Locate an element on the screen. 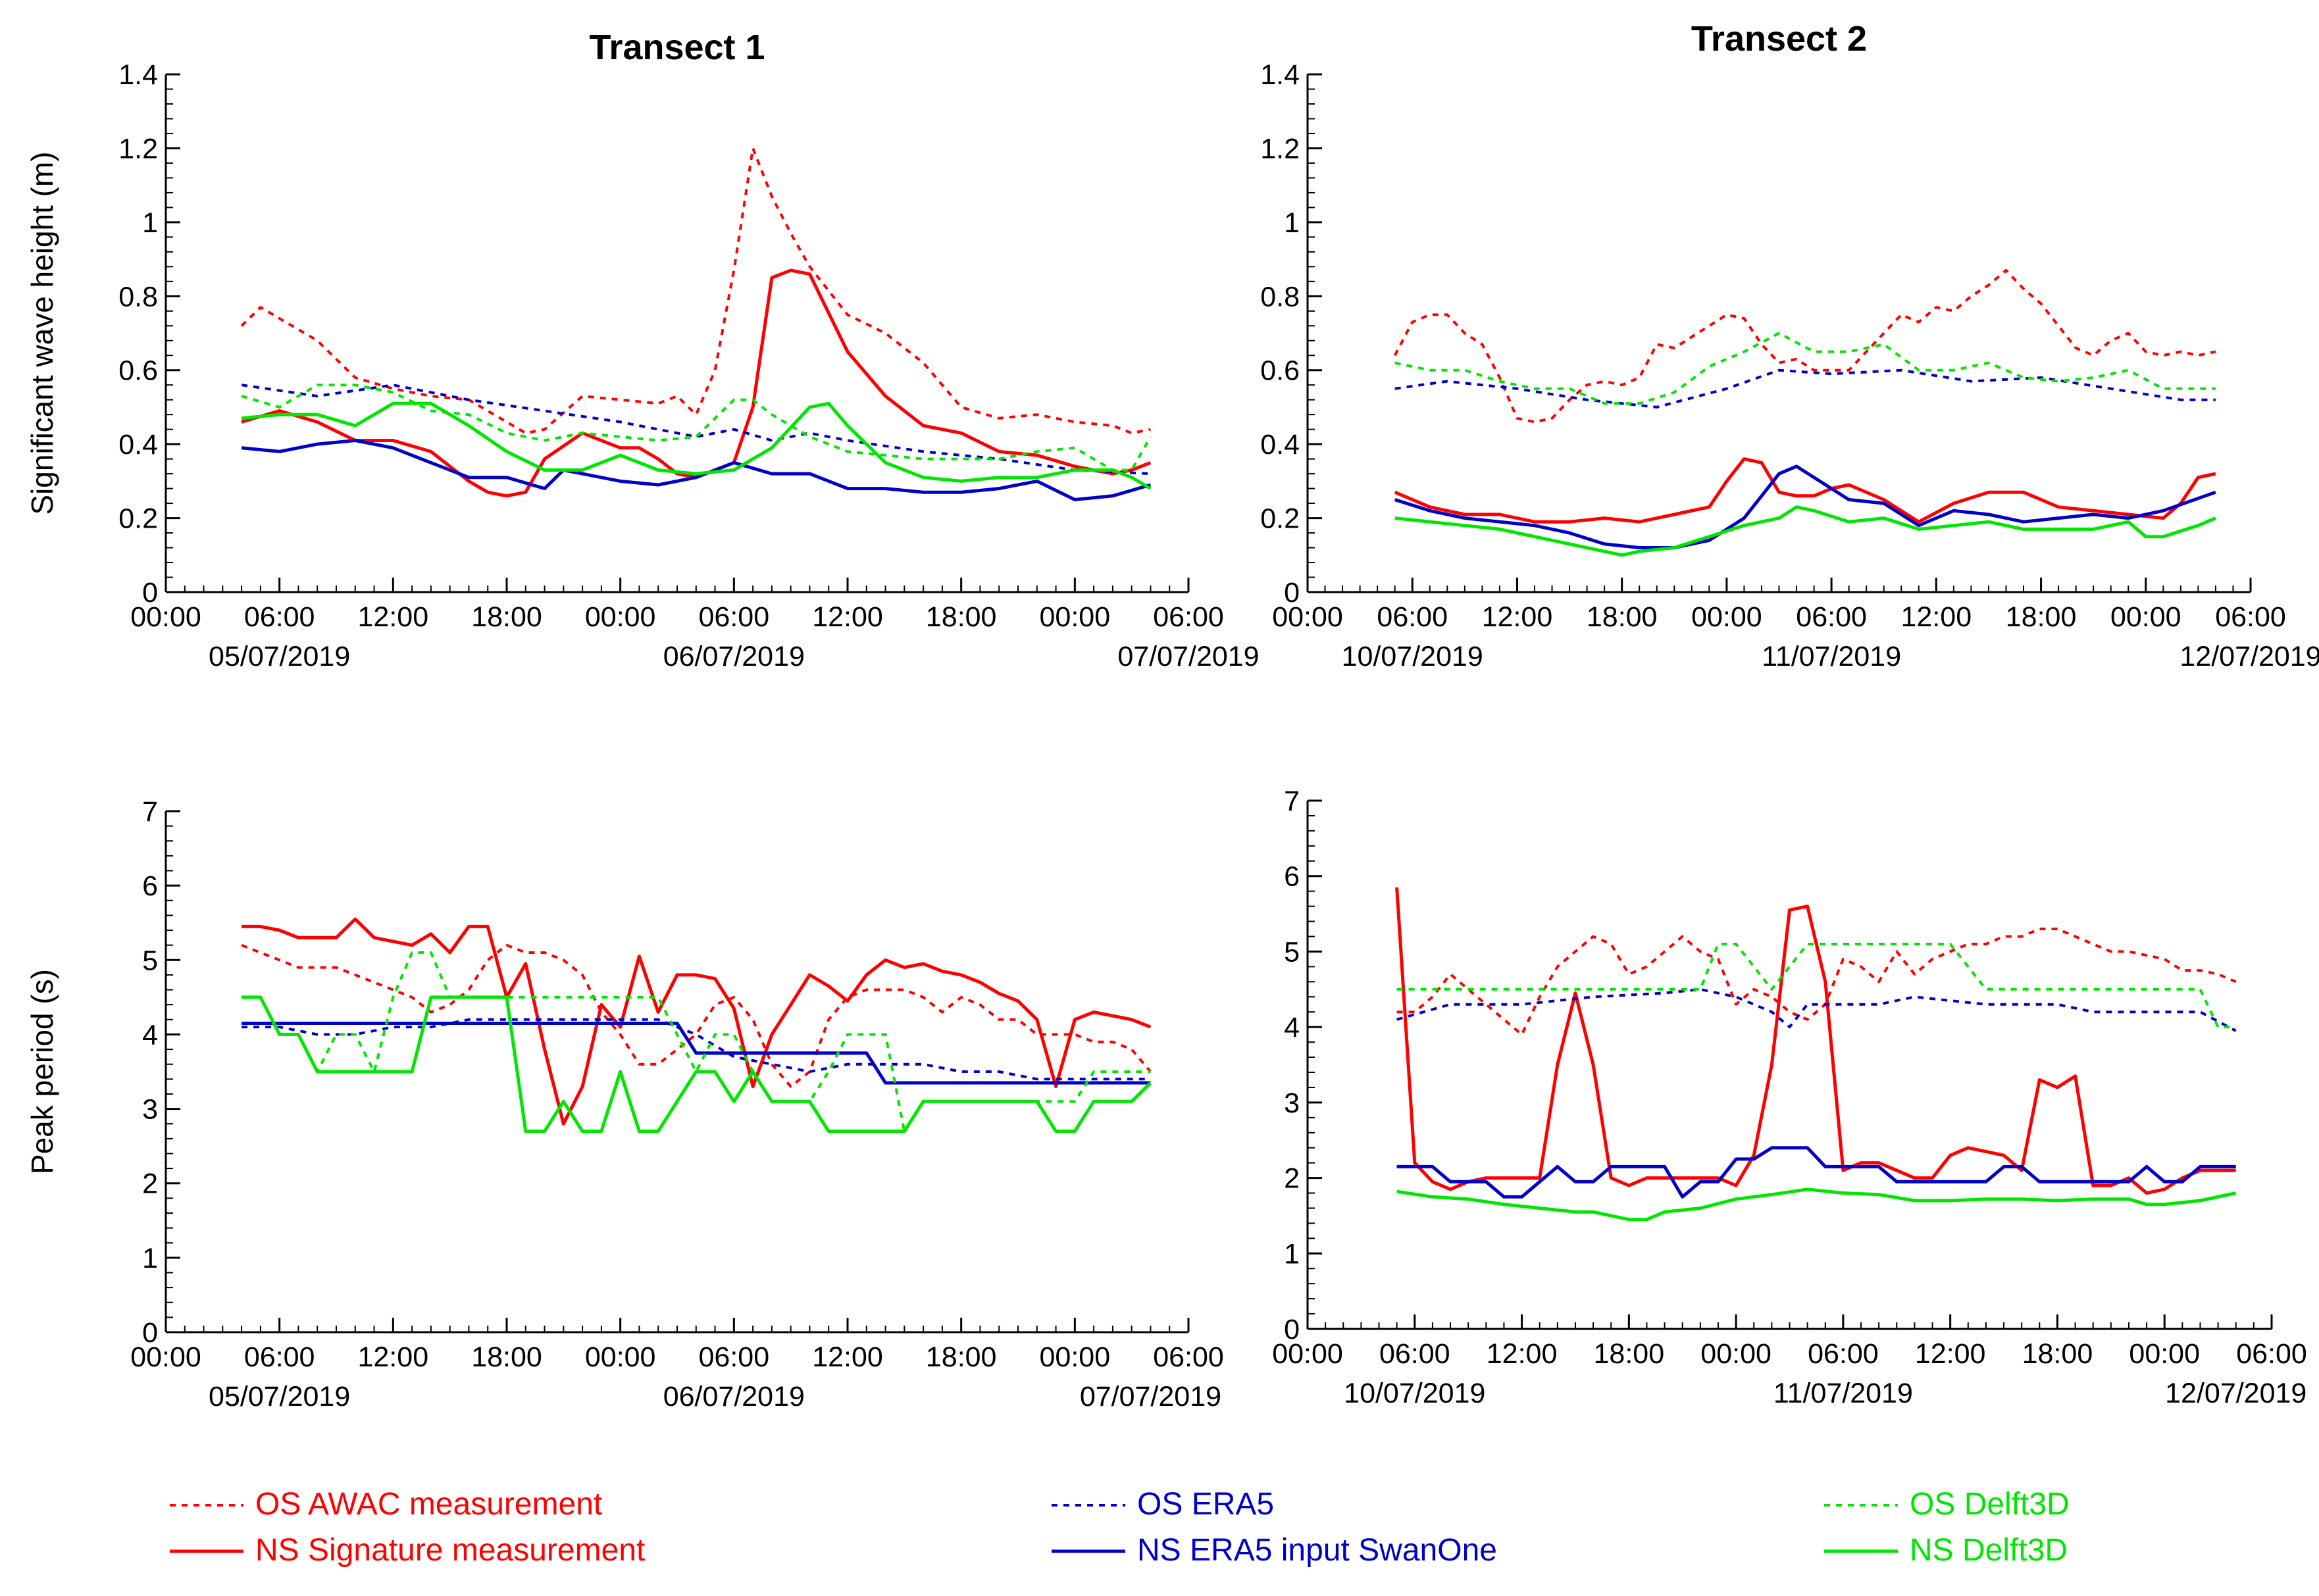 The height and width of the screenshot is (1596, 2319). legend-label: OS Delft3D is located at coordinates (1990, 1504).